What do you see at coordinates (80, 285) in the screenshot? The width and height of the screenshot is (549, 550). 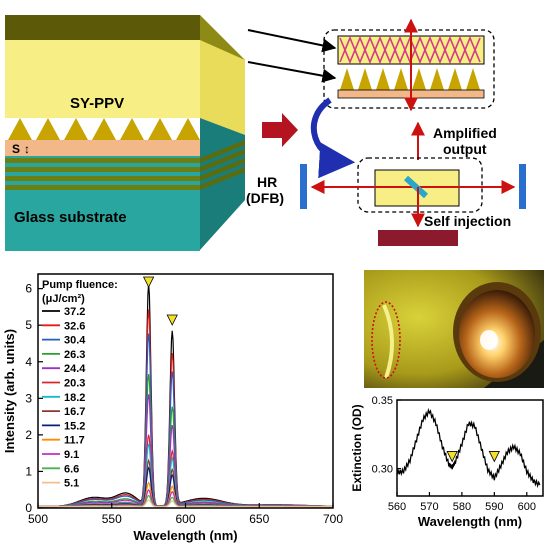 I see `legend-title-1: Pump fluence:` at bounding box center [80, 285].